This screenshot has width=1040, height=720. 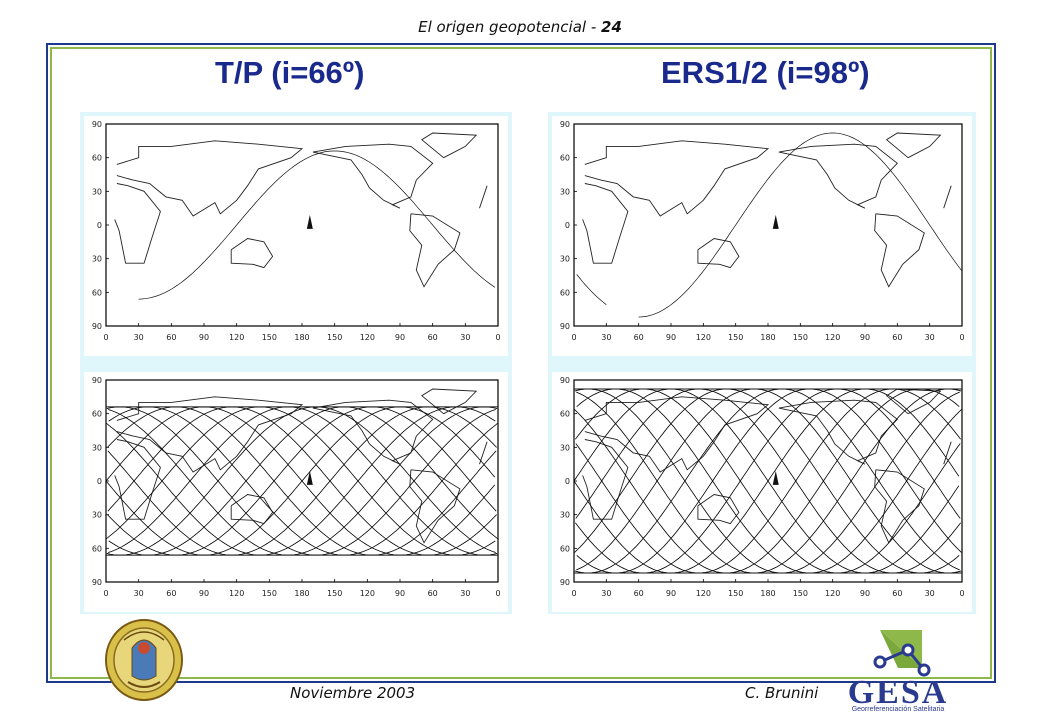 I want to click on lat-tick-label: 0, so click(x=99, y=481).